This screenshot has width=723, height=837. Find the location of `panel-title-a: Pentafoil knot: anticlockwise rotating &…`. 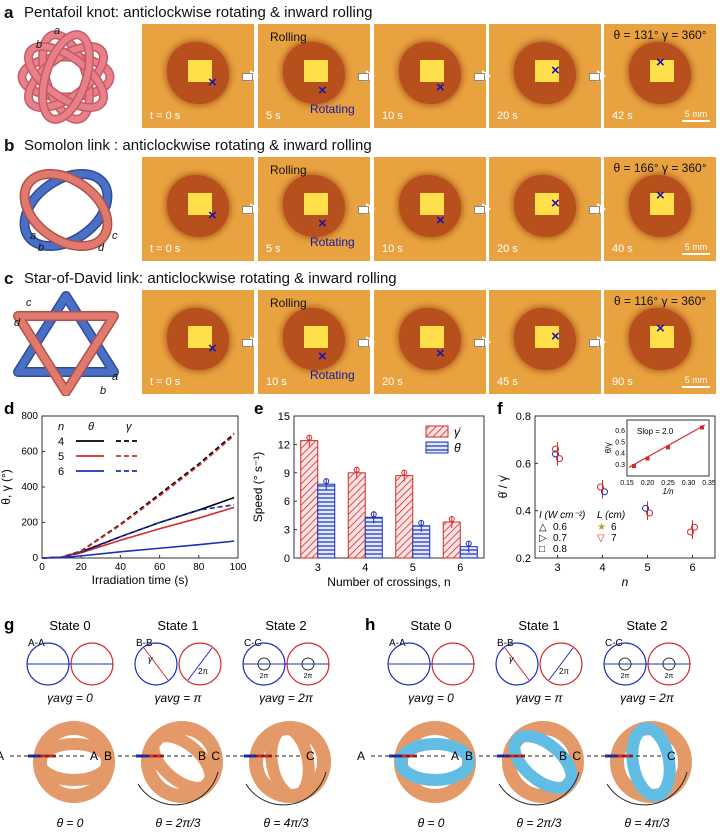

panel-title-a: Pentafoil knot: anticlockwise rotating &… is located at coordinates (198, 12).